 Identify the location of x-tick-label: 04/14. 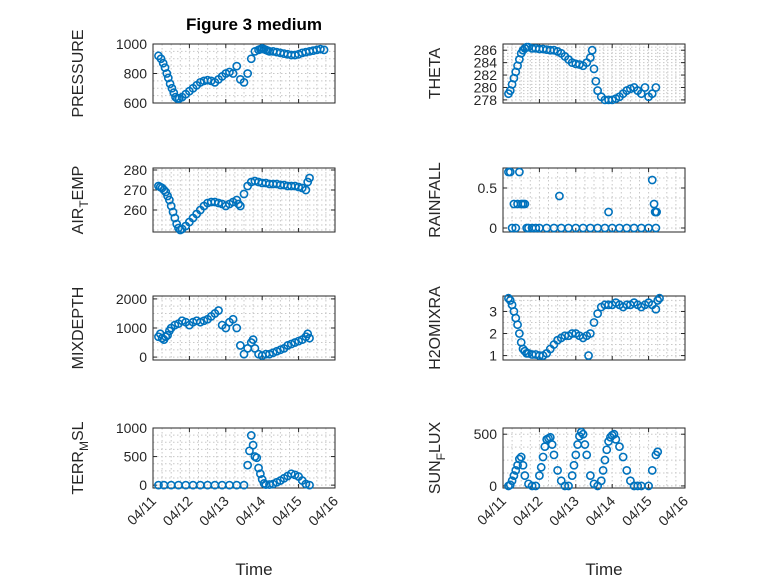
(600, 511).